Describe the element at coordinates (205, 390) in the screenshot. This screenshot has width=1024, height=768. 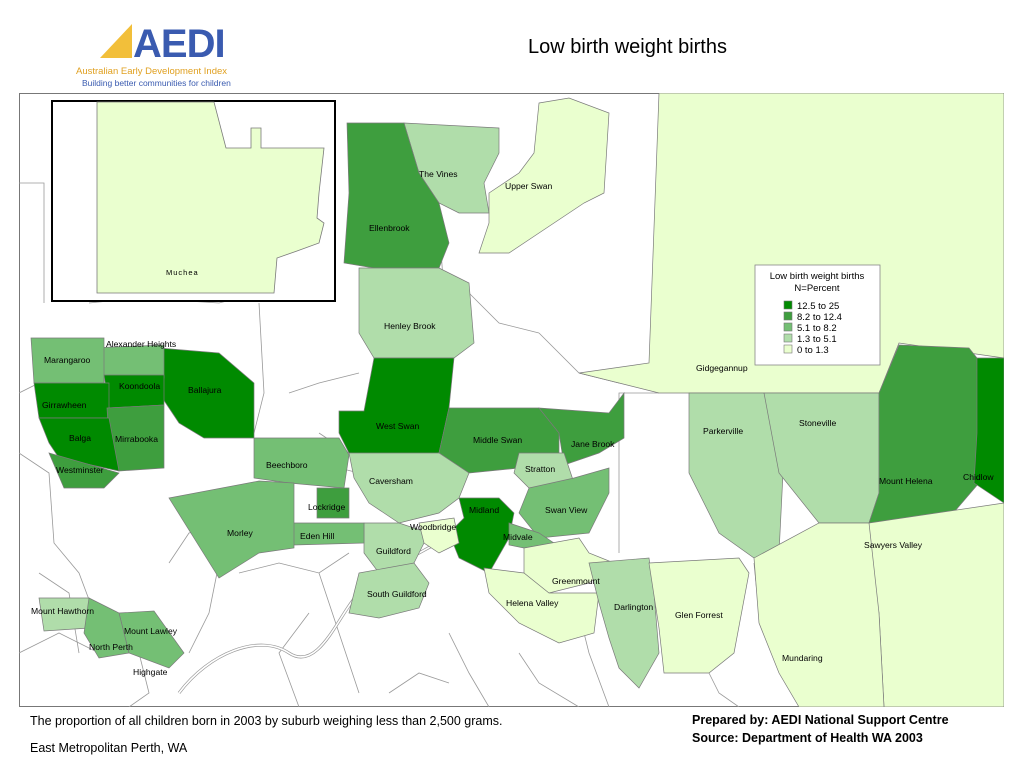
I see `label-ballajura: Ballajura` at that location.